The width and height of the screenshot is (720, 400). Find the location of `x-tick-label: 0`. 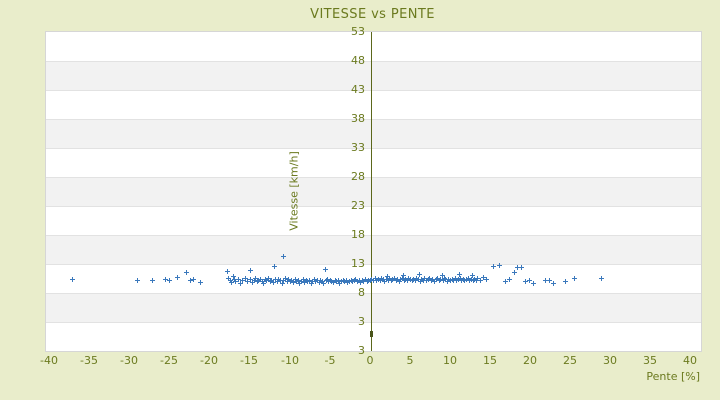

x-tick-label: 0 is located at coordinates (370, 360).